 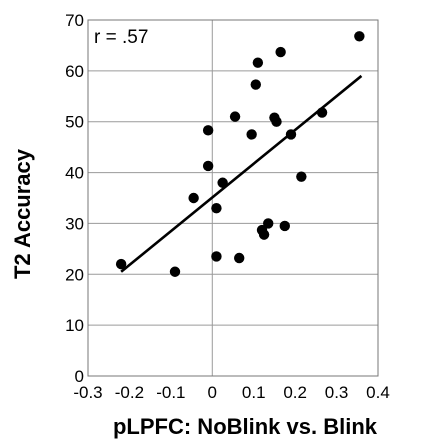 I want to click on x-axis-title: pLPFC: NoBlink vs. Blink, so click(x=245, y=426).